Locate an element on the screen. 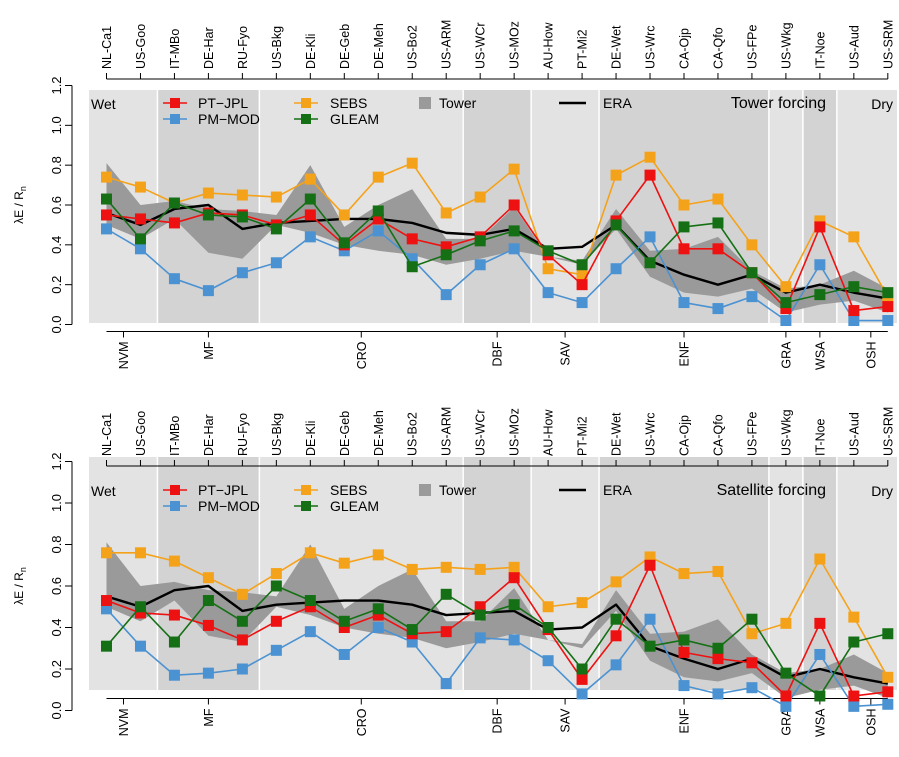  legend-label-tower: Tower is located at coordinates (458, 103).